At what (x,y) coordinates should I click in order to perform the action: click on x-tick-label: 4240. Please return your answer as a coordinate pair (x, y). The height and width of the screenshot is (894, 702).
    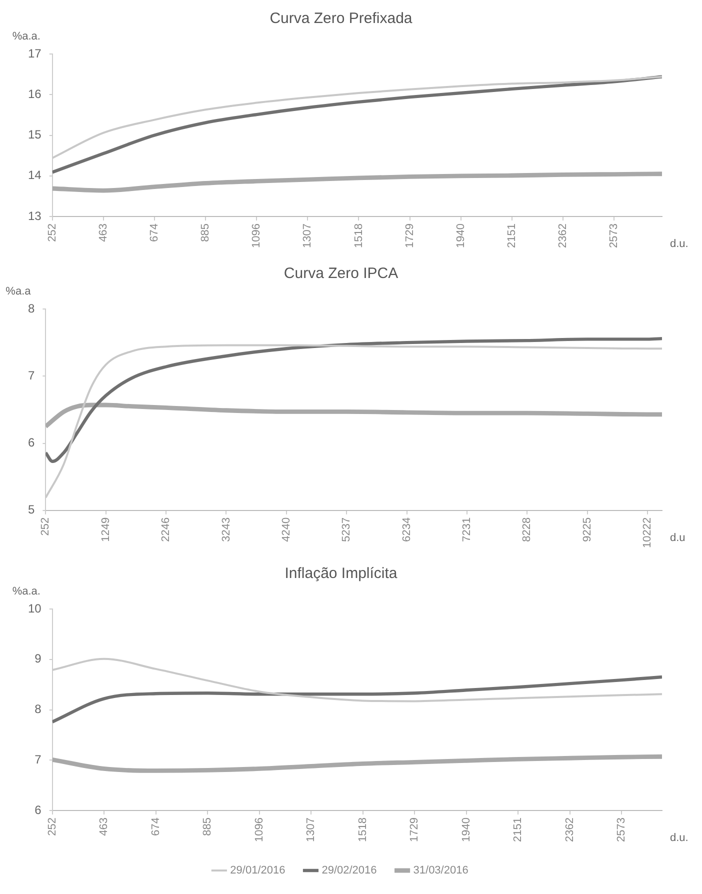
    Looking at the image, I should click on (286, 529).